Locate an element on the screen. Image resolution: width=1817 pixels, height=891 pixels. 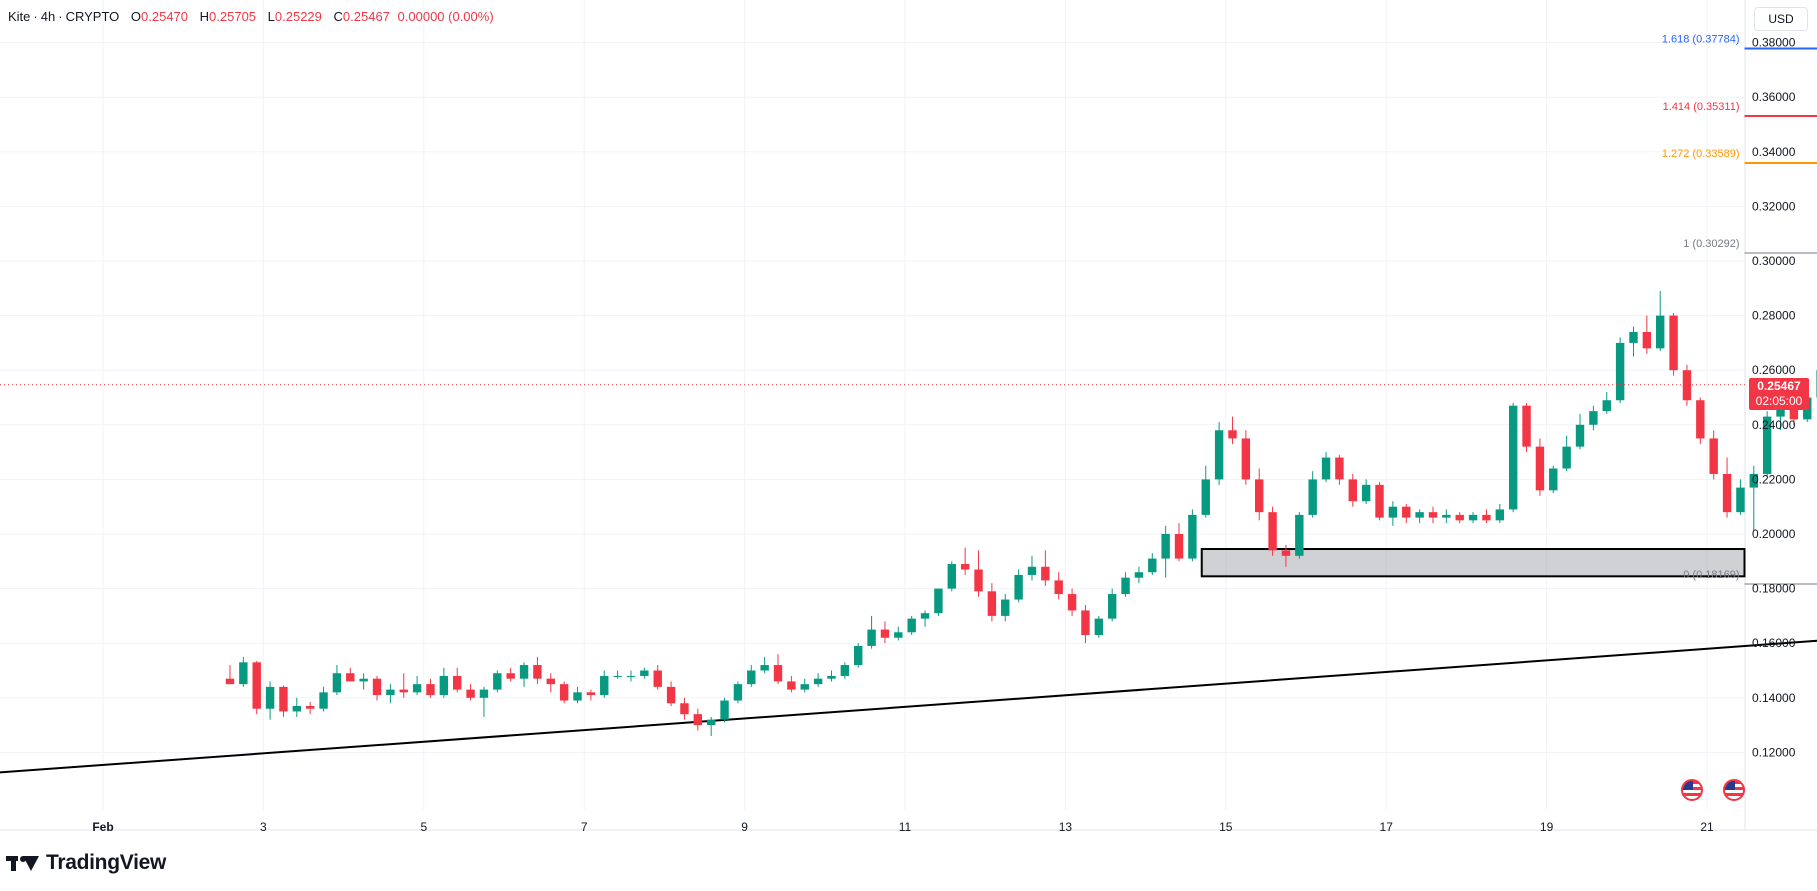
legend-interval: 4h is located at coordinates (48, 16).